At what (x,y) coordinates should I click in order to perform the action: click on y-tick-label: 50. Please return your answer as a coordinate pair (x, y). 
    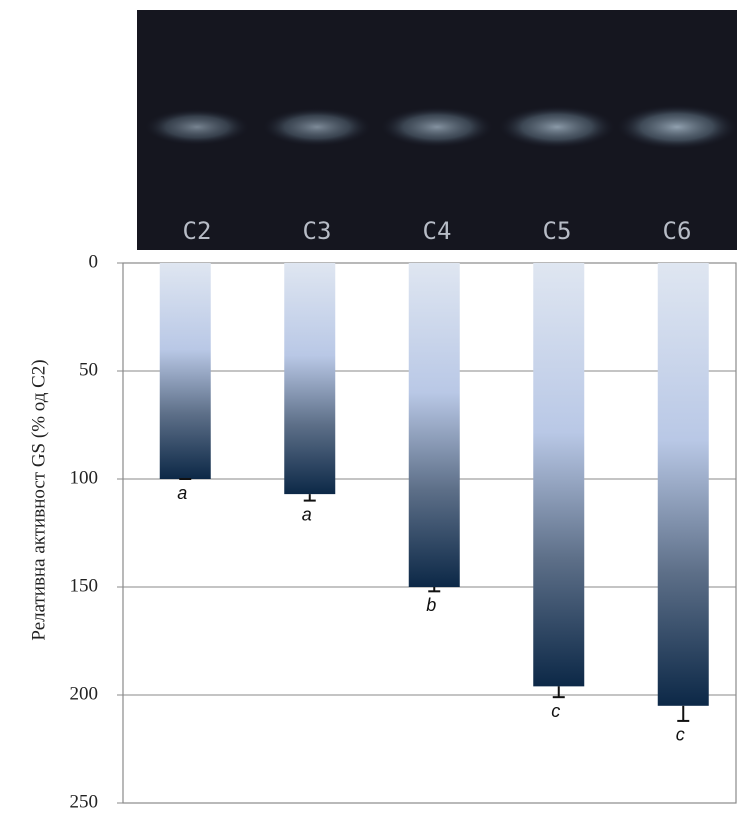
    Looking at the image, I should click on (88, 369).